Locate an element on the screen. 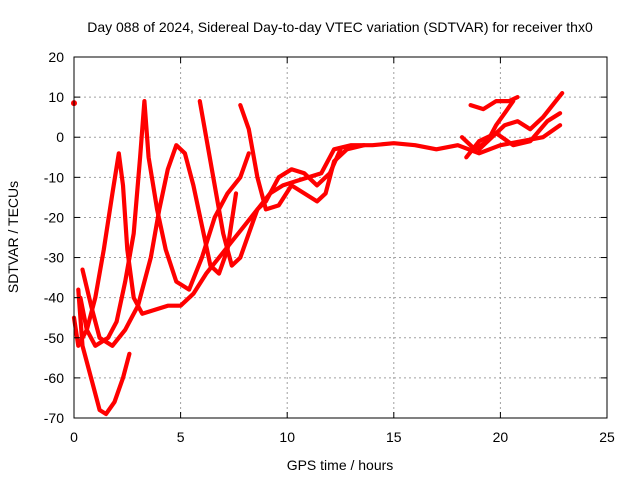 This screenshot has width=640, height=480. y-tick-label: -60 is located at coordinates (54, 378).